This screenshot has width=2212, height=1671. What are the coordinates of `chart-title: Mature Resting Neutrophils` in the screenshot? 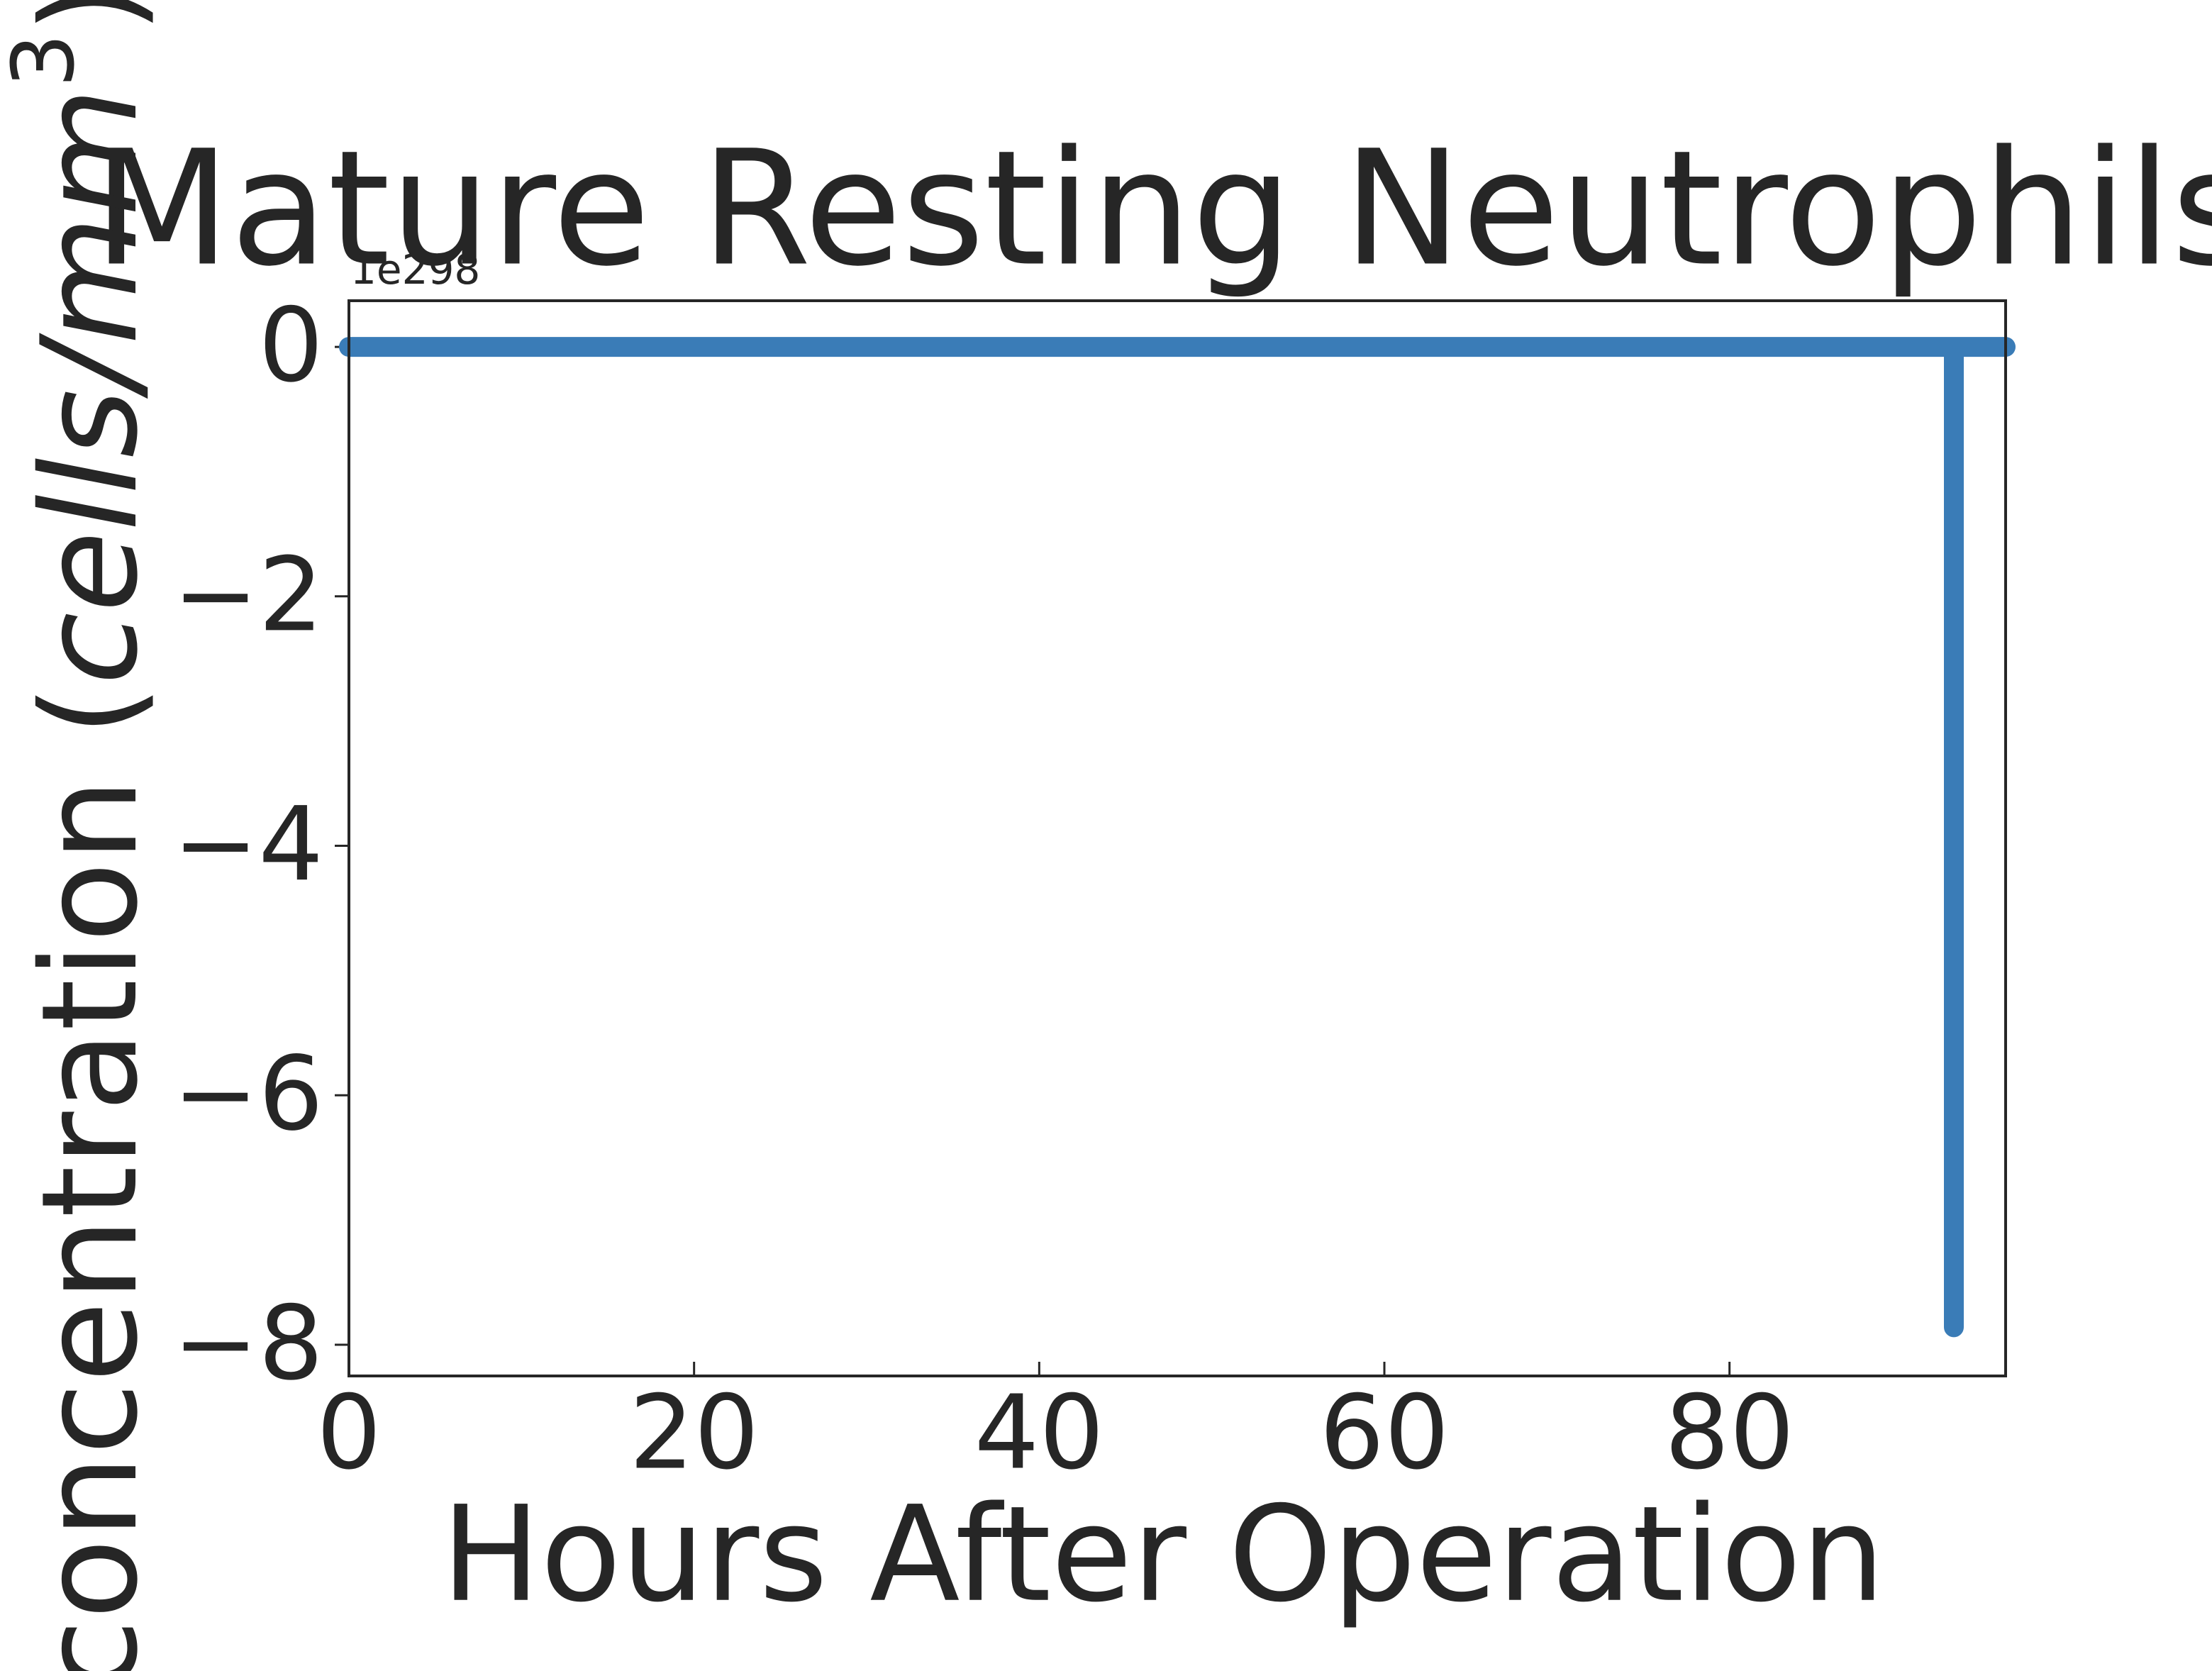 It's located at (1153, 208).